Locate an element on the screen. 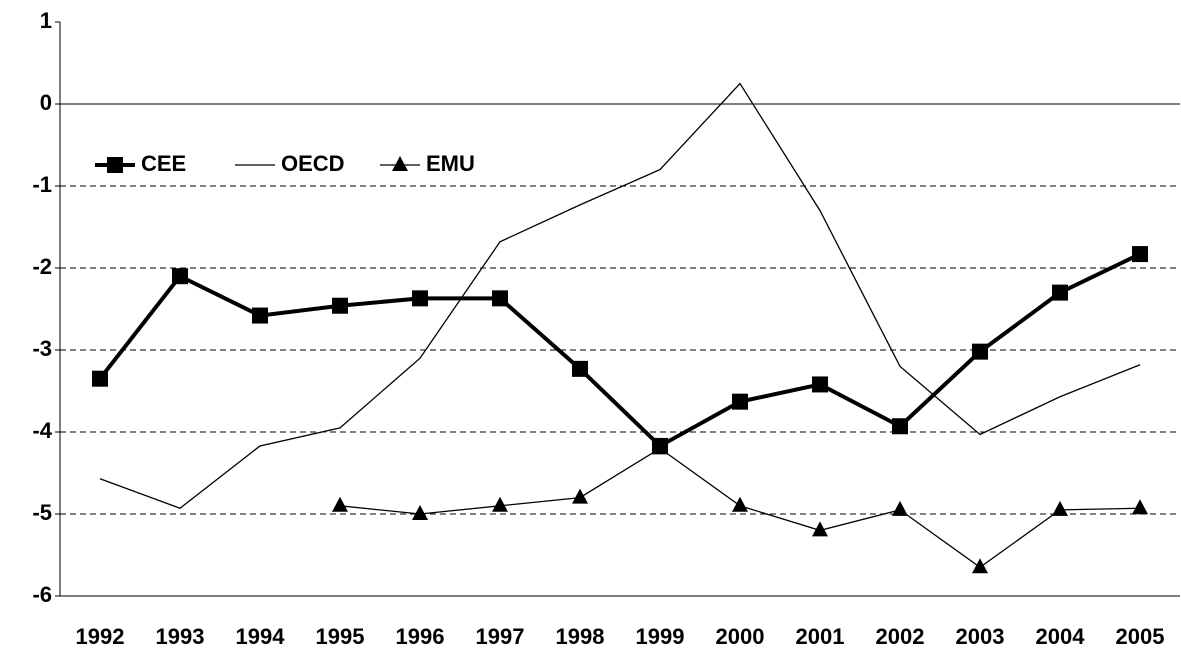 The width and height of the screenshot is (1181, 650). x-tick-label: 2000 is located at coordinates (740, 636).